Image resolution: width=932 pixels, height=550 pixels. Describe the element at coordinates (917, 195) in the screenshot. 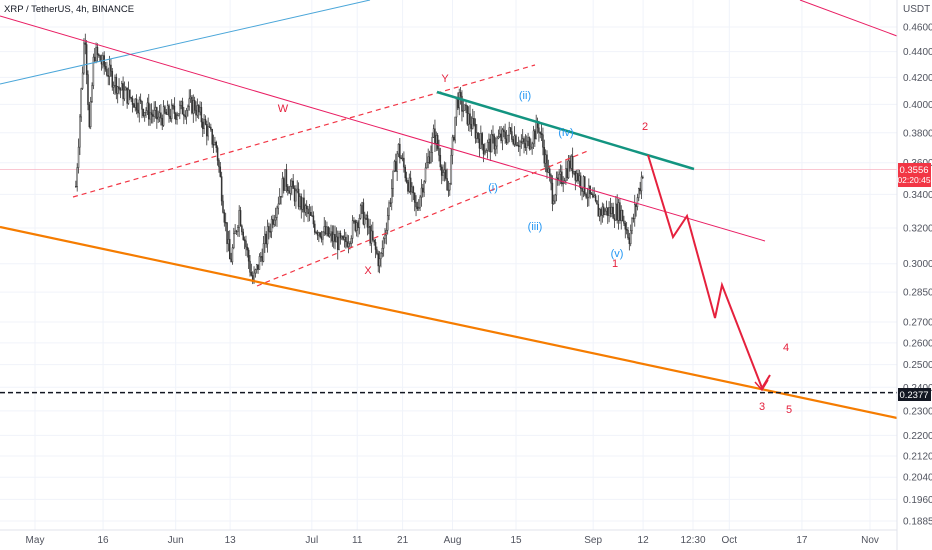

I see `price-tick-label: 0.3400` at that location.